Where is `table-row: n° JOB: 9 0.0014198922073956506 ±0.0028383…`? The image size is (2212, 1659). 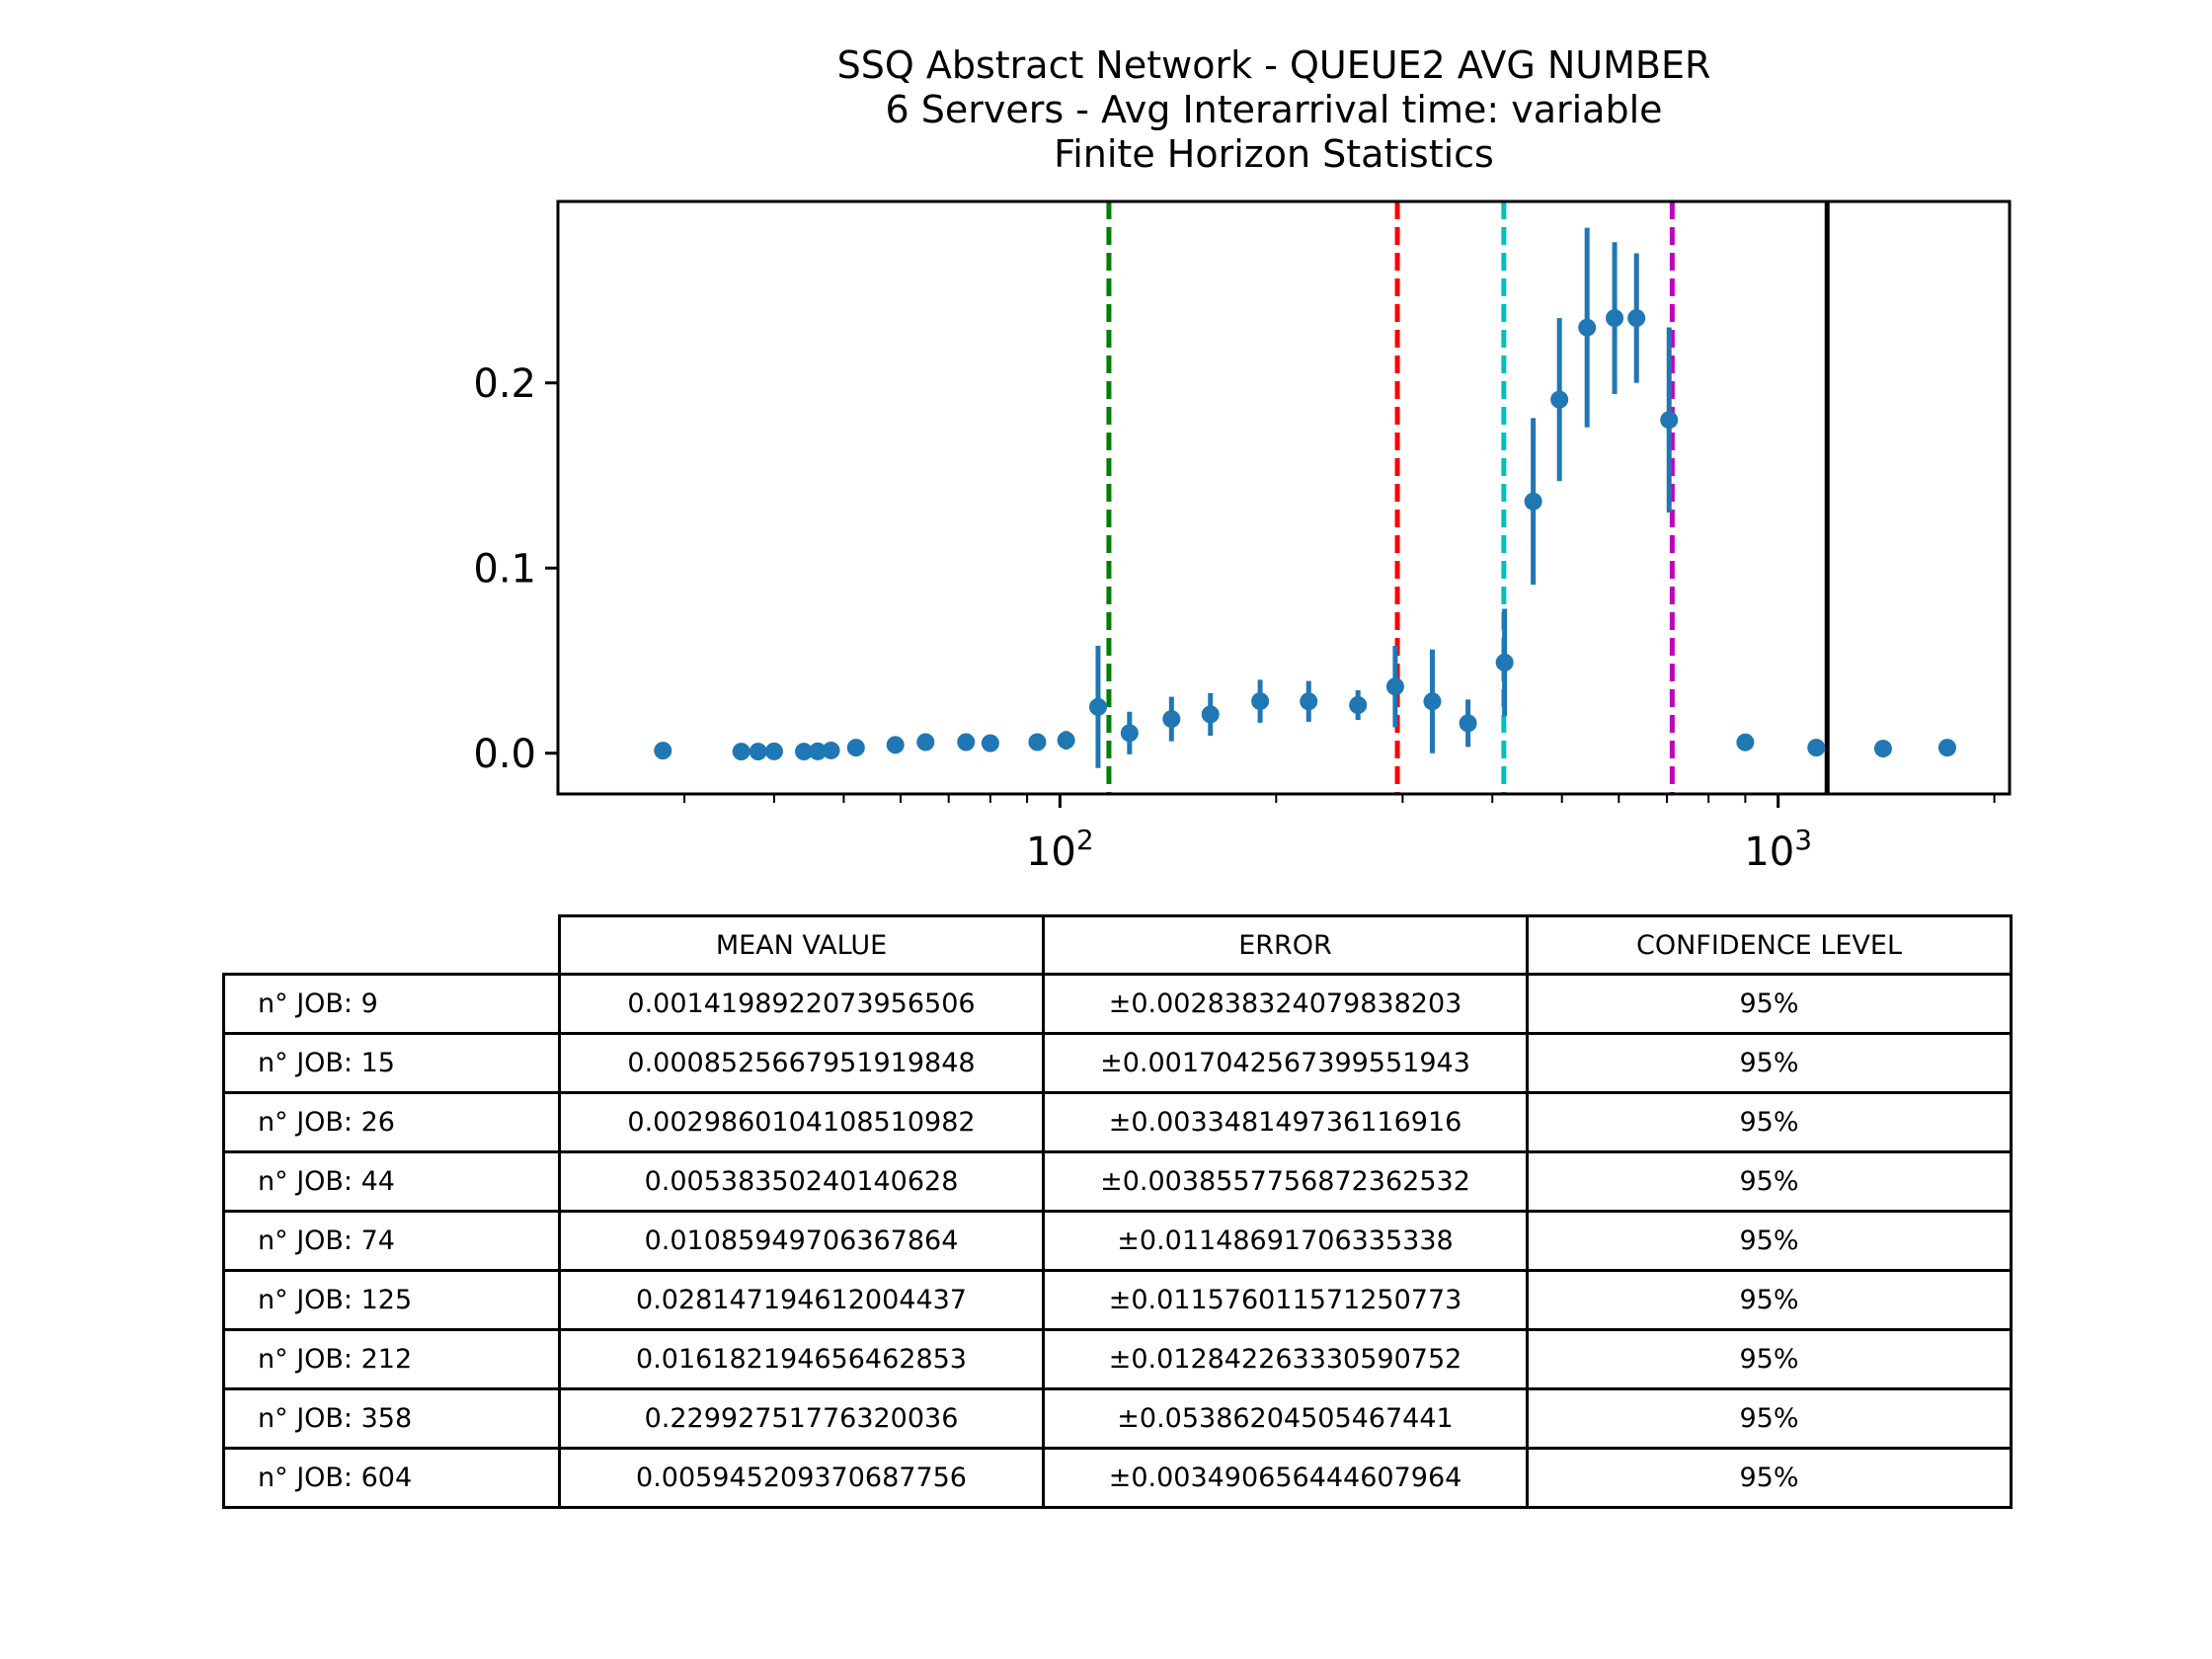 table-row: n° JOB: 9 0.0014198922073956506 ±0.0028383… is located at coordinates (1117, 1004).